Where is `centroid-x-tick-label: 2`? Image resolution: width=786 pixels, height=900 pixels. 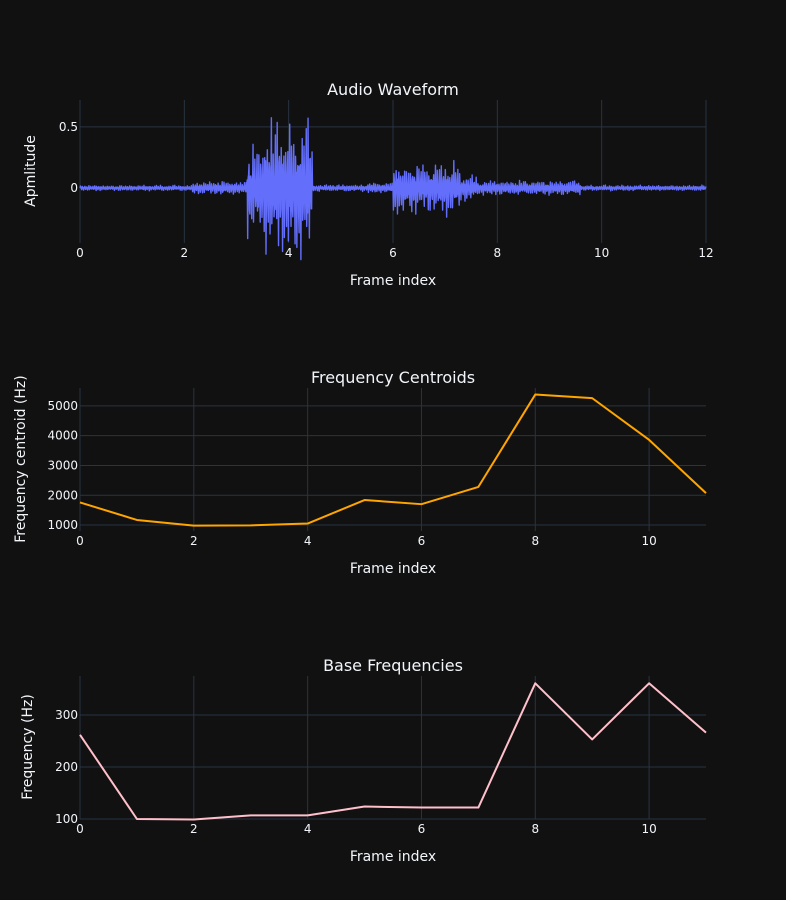
centroid-x-tick-label: 2 is located at coordinates (194, 541).